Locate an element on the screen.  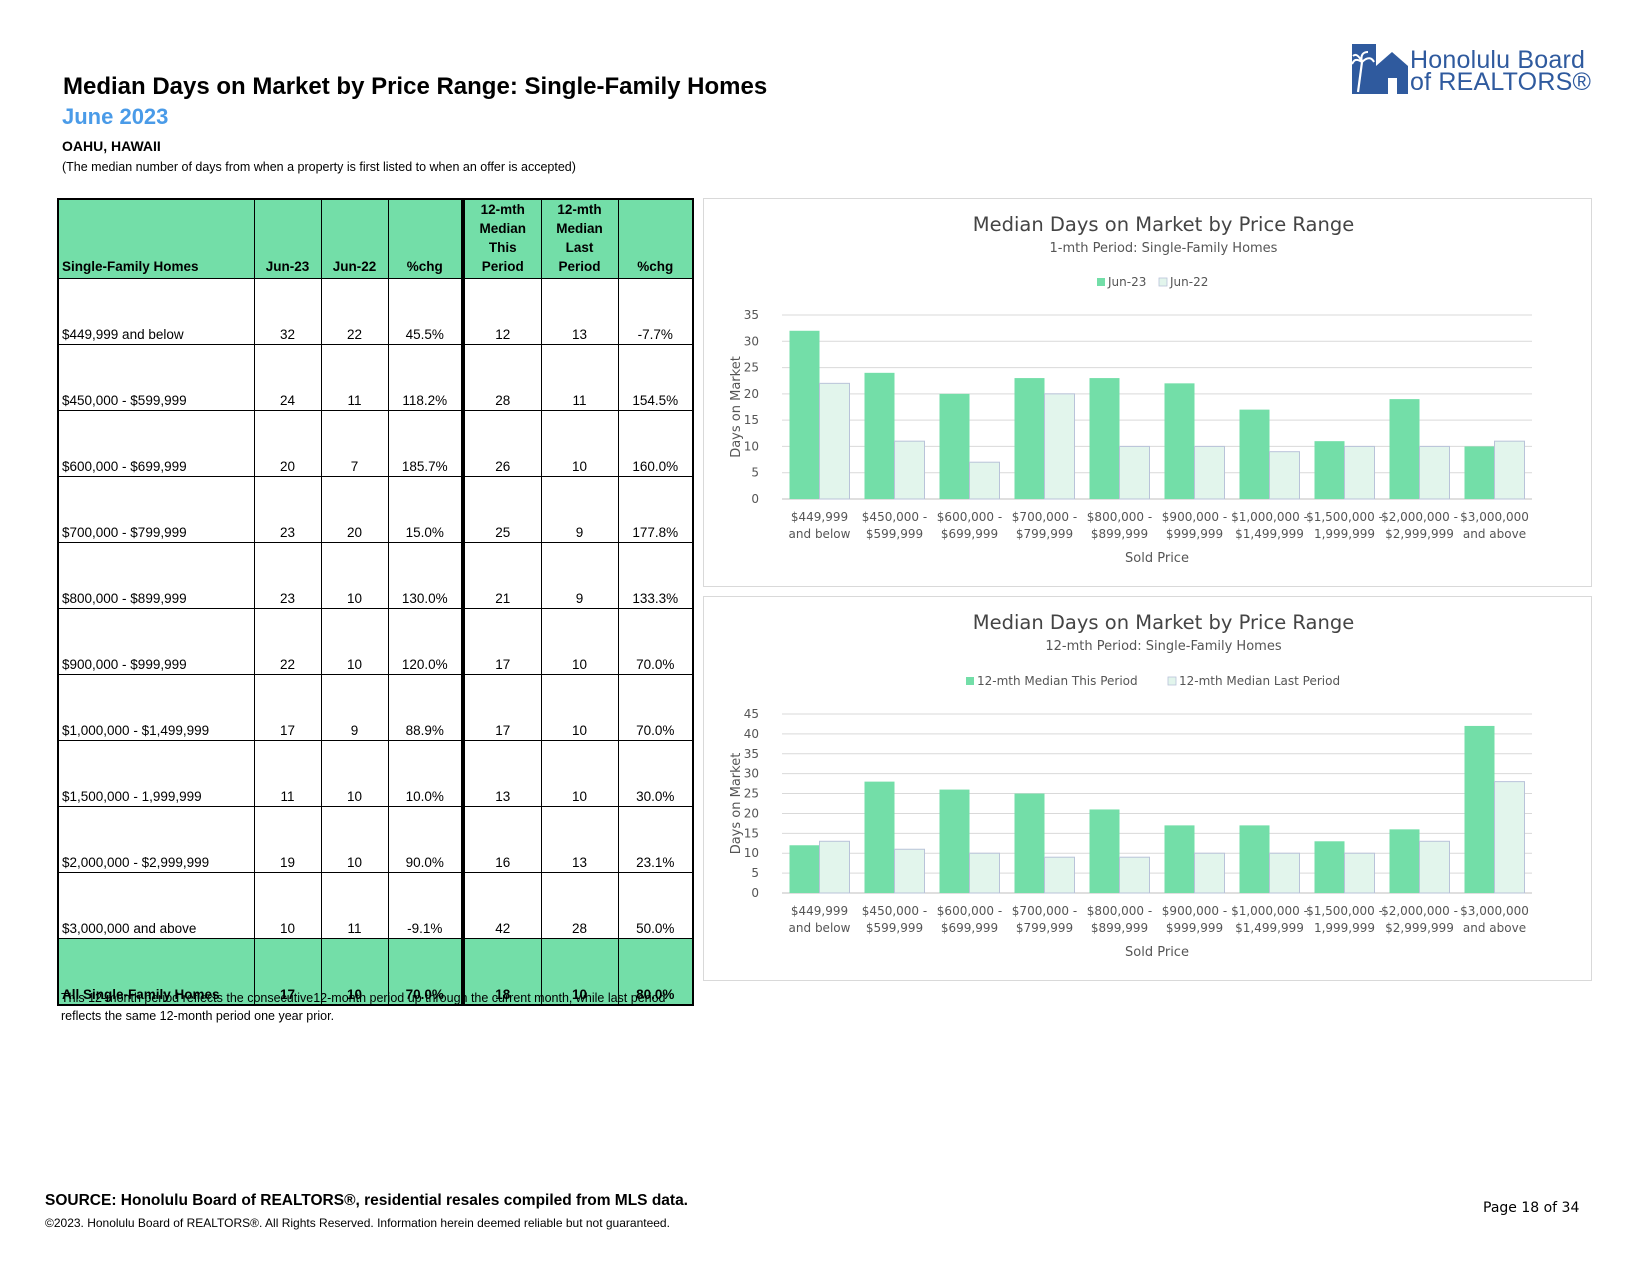
cell-jun23: 22 is located at coordinates (287, 641).